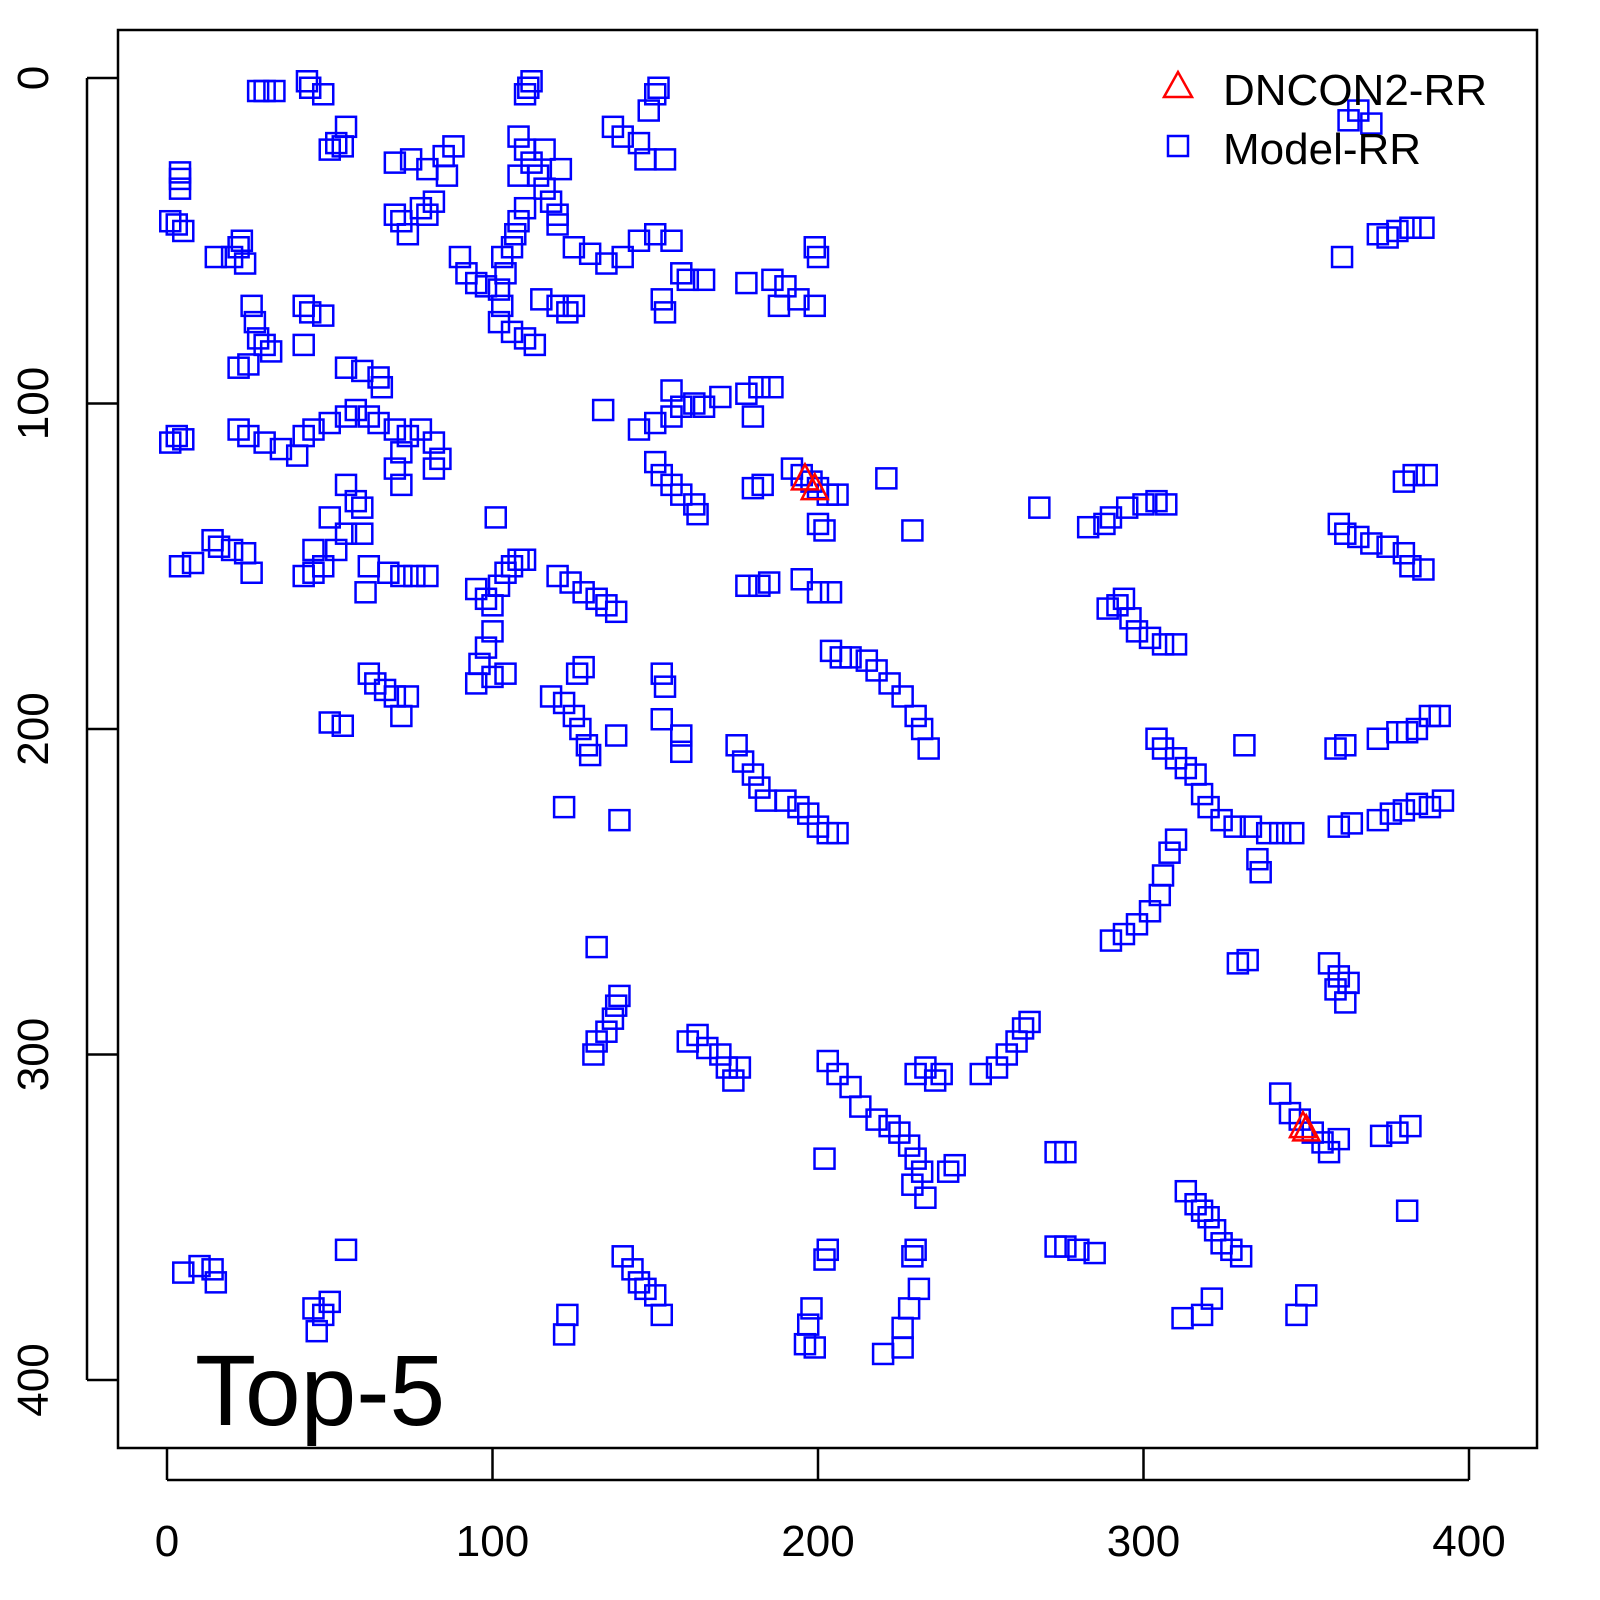 This screenshot has height=1600, width=1600. What do you see at coordinates (320, 1391) in the screenshot?
I see `annotation-top5: Top-5` at bounding box center [320, 1391].